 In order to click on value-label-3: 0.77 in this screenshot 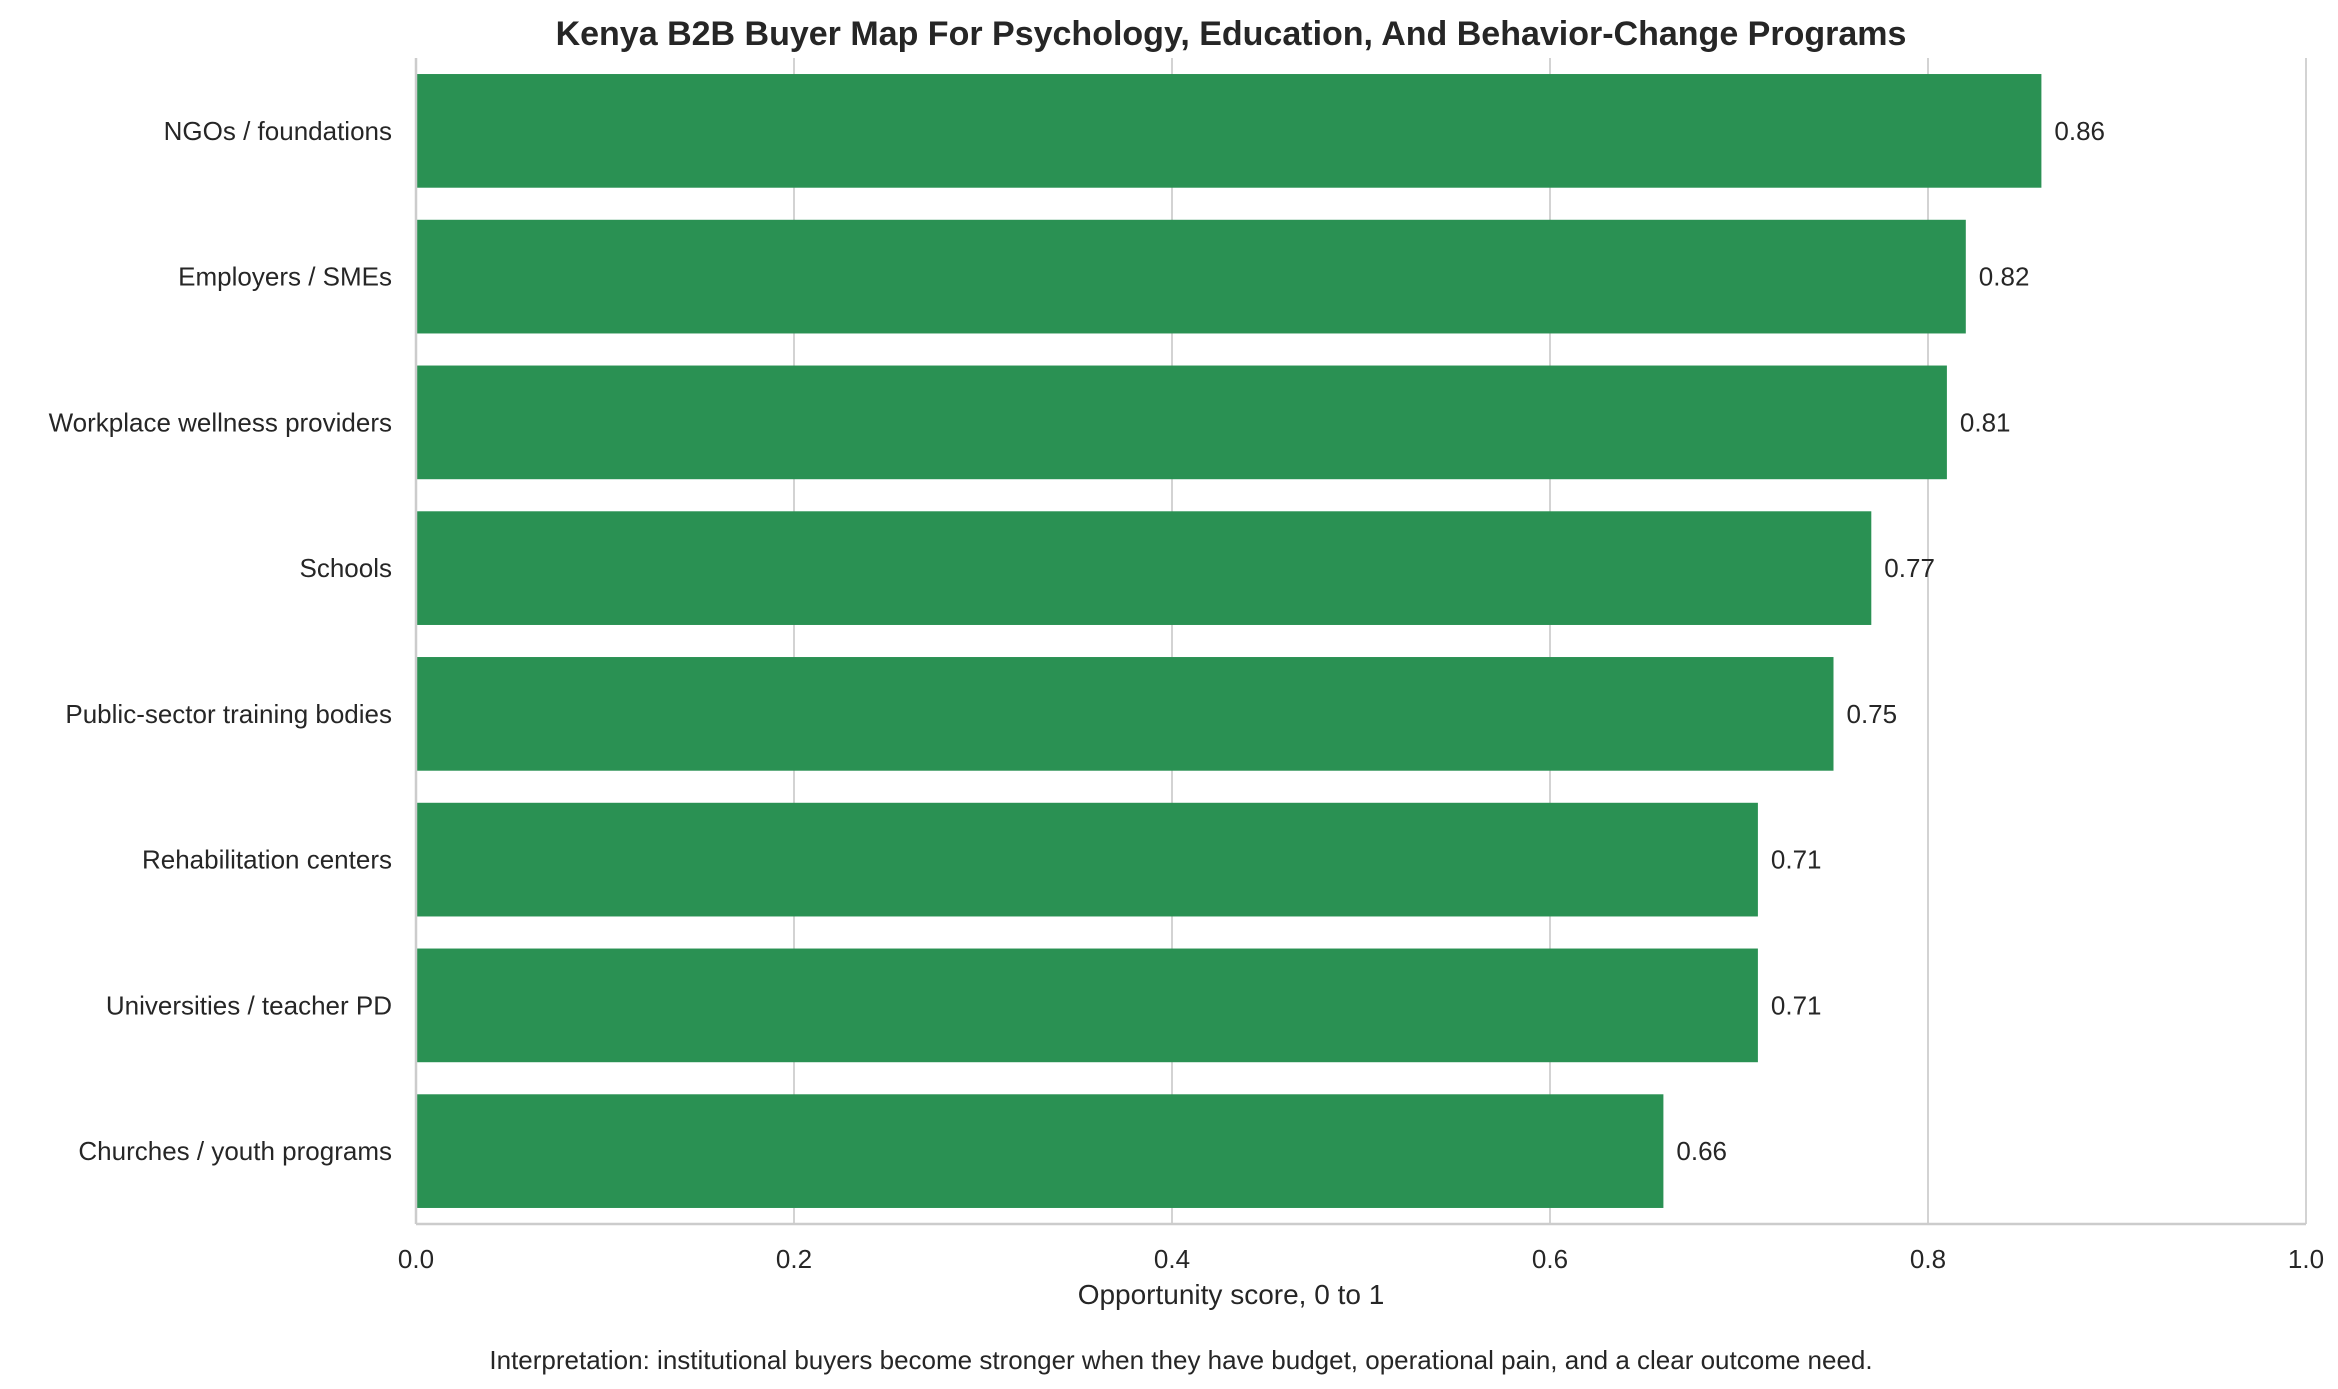, I will do `click(1909, 568)`.